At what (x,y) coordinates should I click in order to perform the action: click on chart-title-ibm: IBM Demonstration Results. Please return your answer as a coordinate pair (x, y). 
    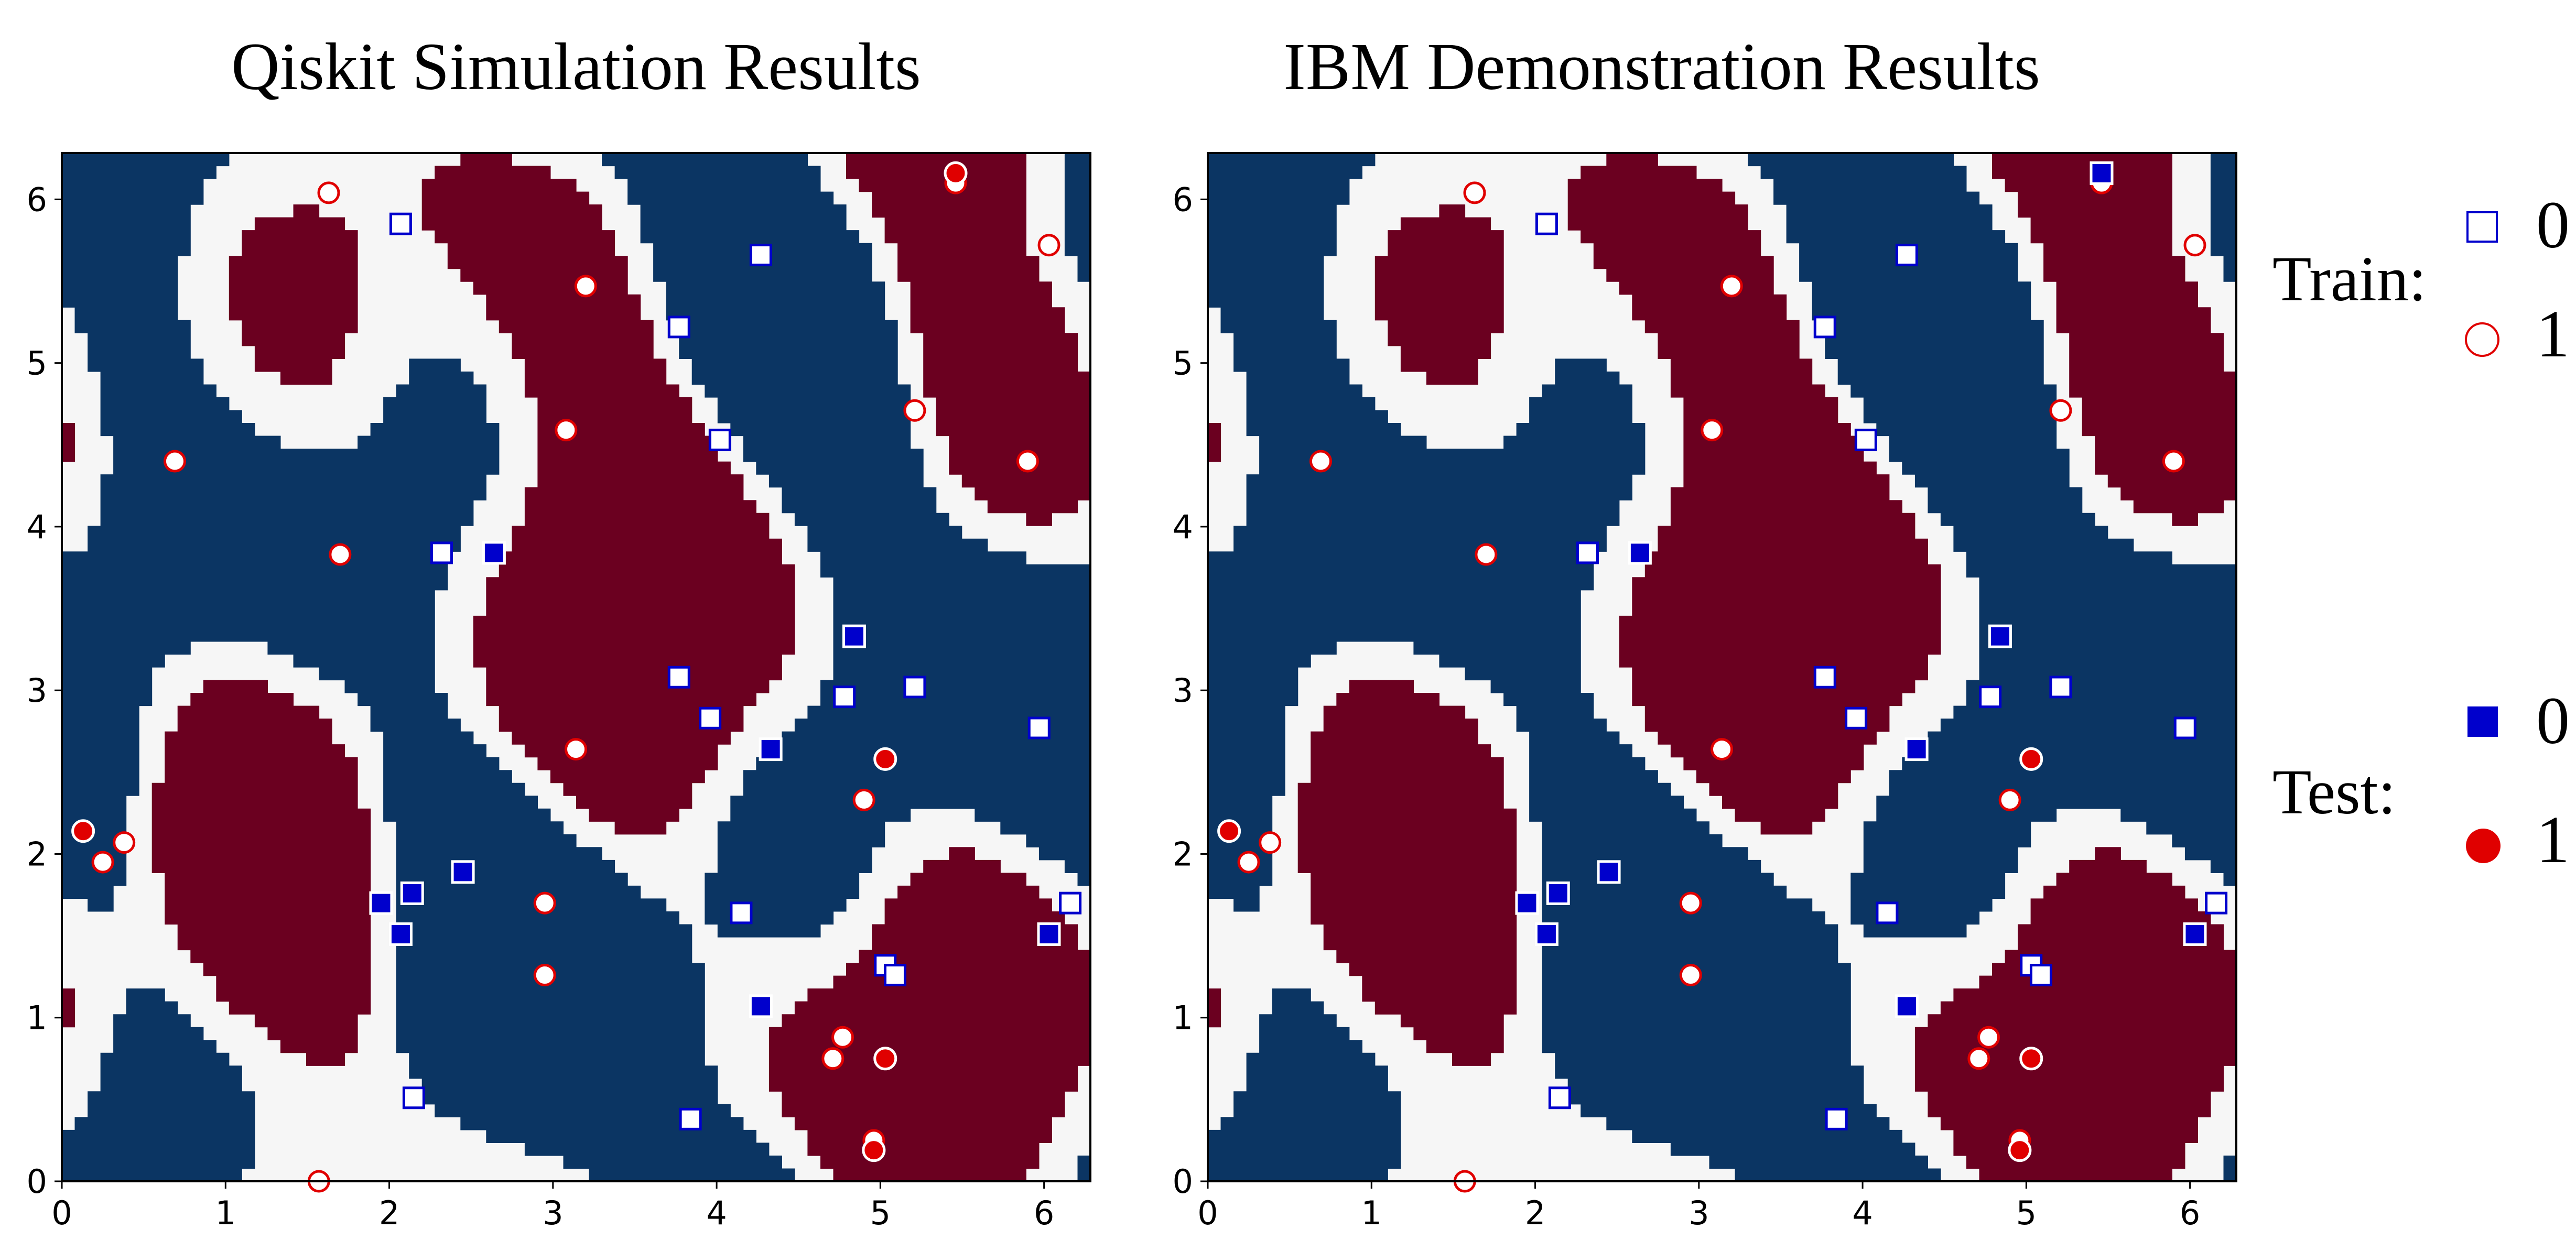
    Looking at the image, I should click on (1661, 67).